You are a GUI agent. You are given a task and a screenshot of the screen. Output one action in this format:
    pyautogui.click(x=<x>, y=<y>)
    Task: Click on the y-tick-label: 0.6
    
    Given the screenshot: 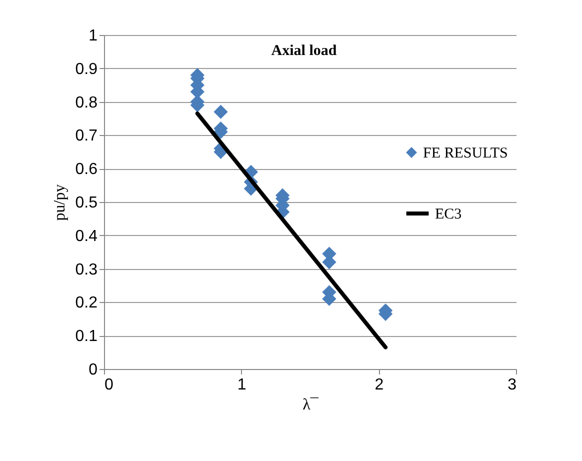 What is the action you would take?
    pyautogui.click(x=86, y=169)
    